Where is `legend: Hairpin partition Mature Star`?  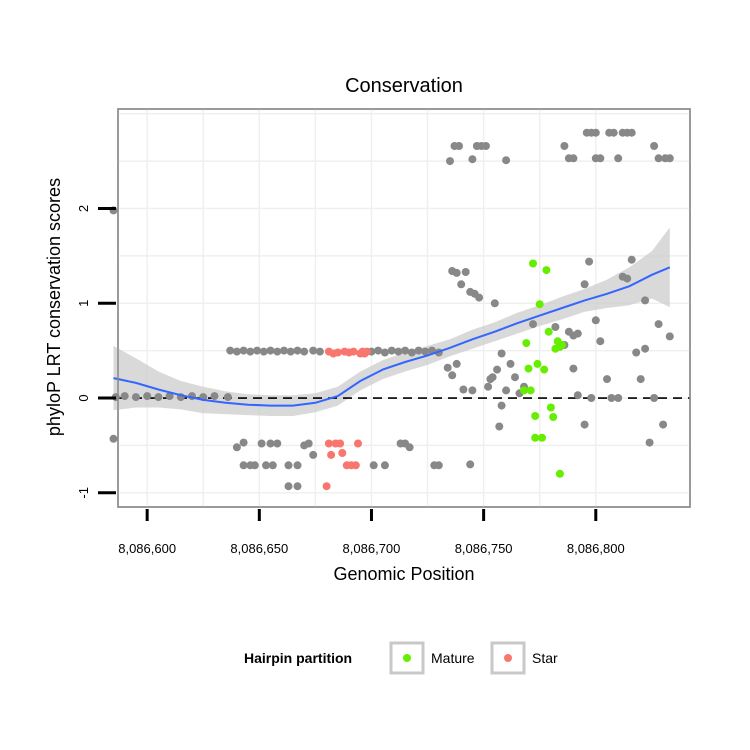
legend: Hairpin partition Mature Star is located at coordinates (401, 658).